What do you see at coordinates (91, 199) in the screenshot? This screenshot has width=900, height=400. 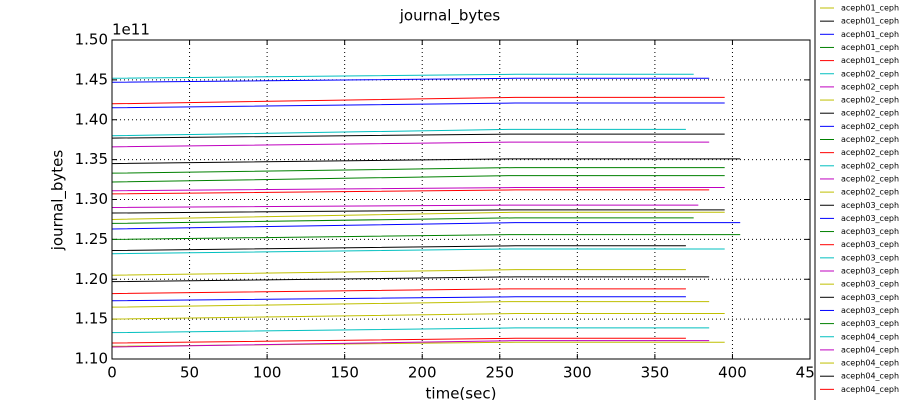 I see `y-tick-label: 1.30` at bounding box center [91, 199].